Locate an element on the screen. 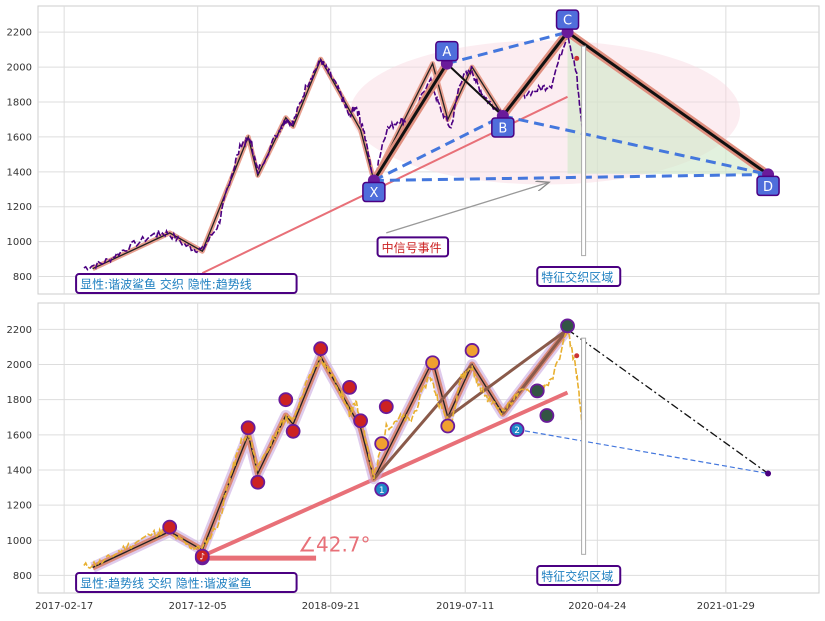 The width and height of the screenshot is (825, 621). pattern-label-C: C is located at coordinates (567, 19).